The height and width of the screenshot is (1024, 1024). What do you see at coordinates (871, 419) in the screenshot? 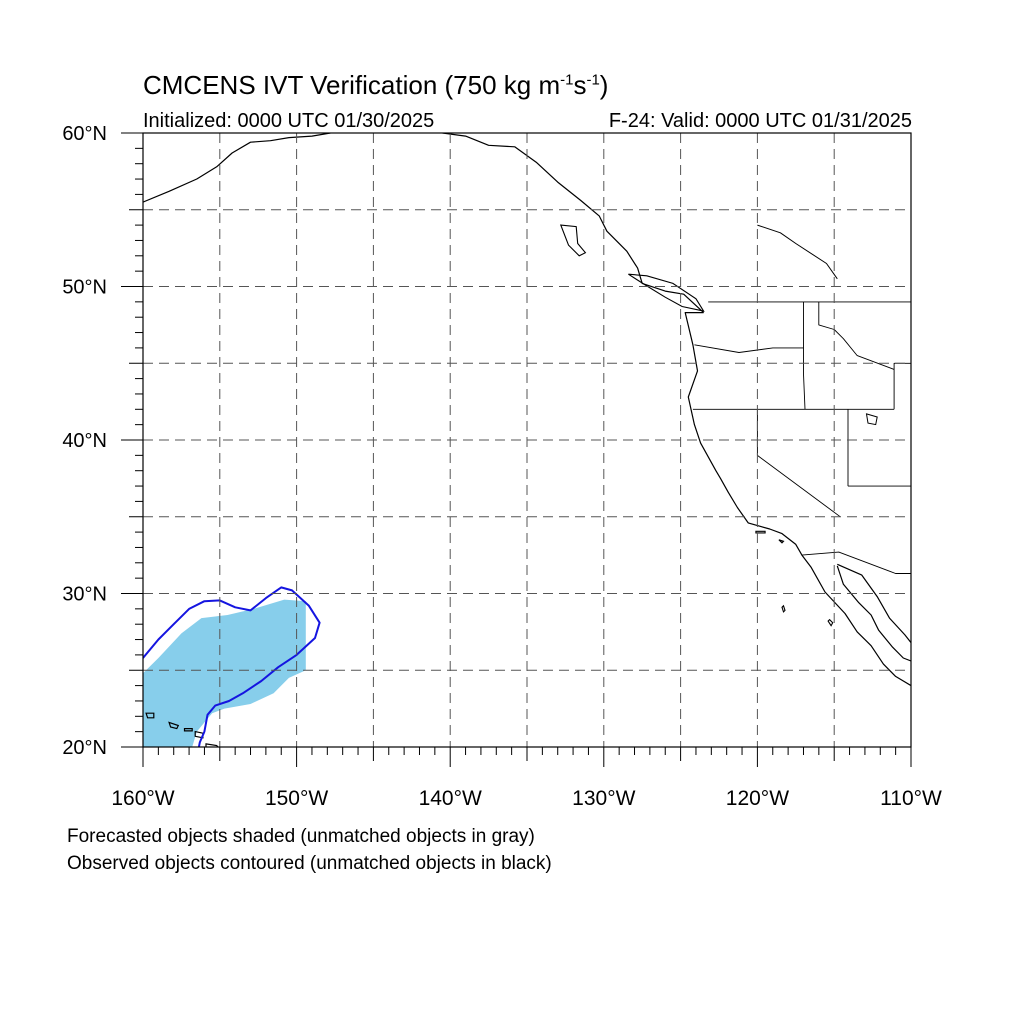
I see `lake` at bounding box center [871, 419].